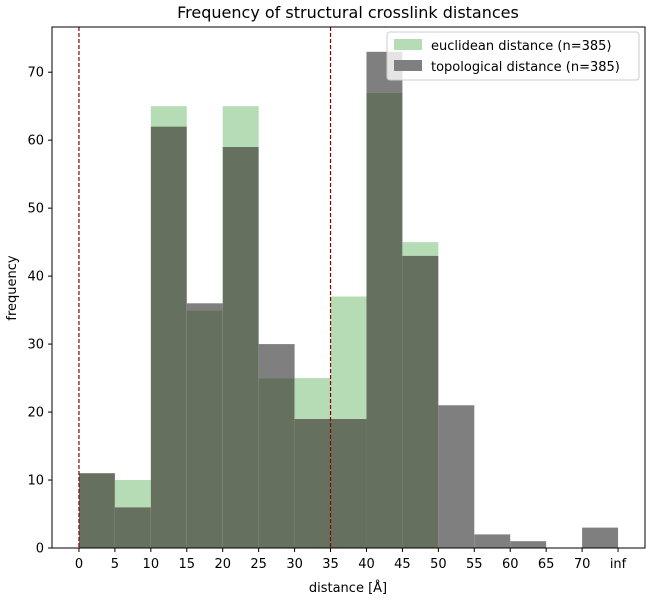  What do you see at coordinates (438, 564) in the screenshot?
I see `x-tick-label: 50` at bounding box center [438, 564].